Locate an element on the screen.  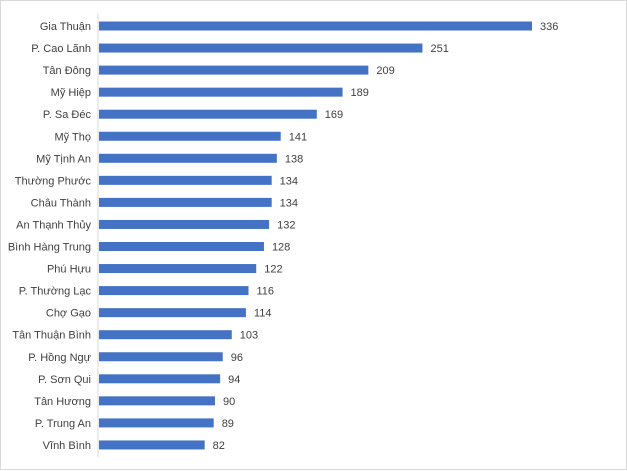
category-label: P. Hồng Ngự is located at coordinates (59, 358).